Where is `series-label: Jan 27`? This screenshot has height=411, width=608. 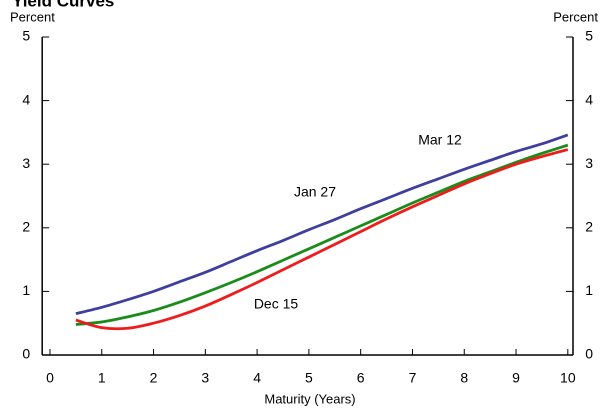
series-label: Jan 27 is located at coordinates (315, 192).